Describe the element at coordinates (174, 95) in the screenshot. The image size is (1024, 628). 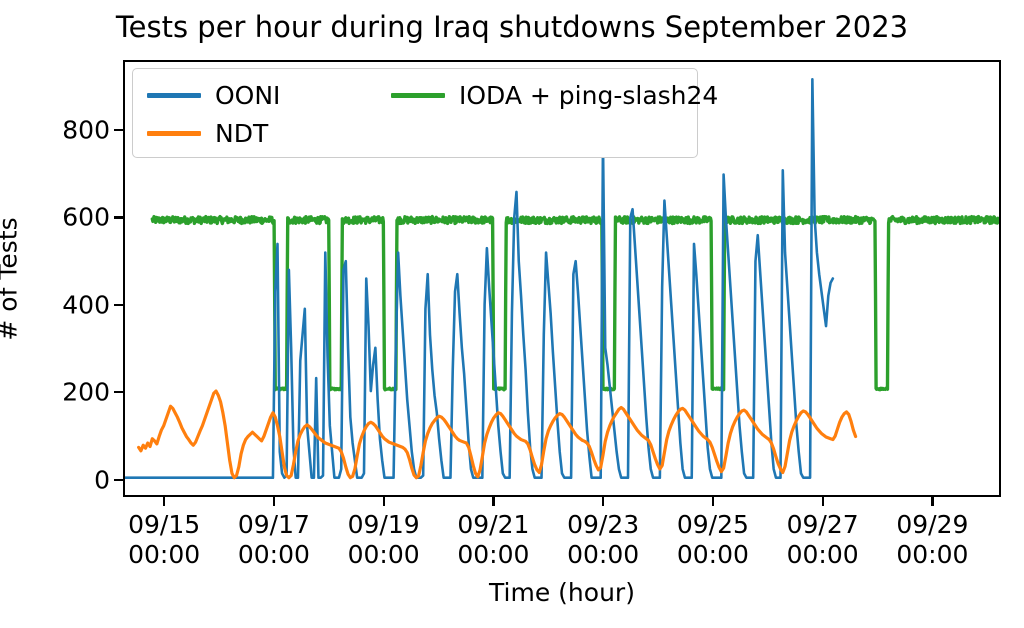
I see `legend-swatch-ooni` at that location.